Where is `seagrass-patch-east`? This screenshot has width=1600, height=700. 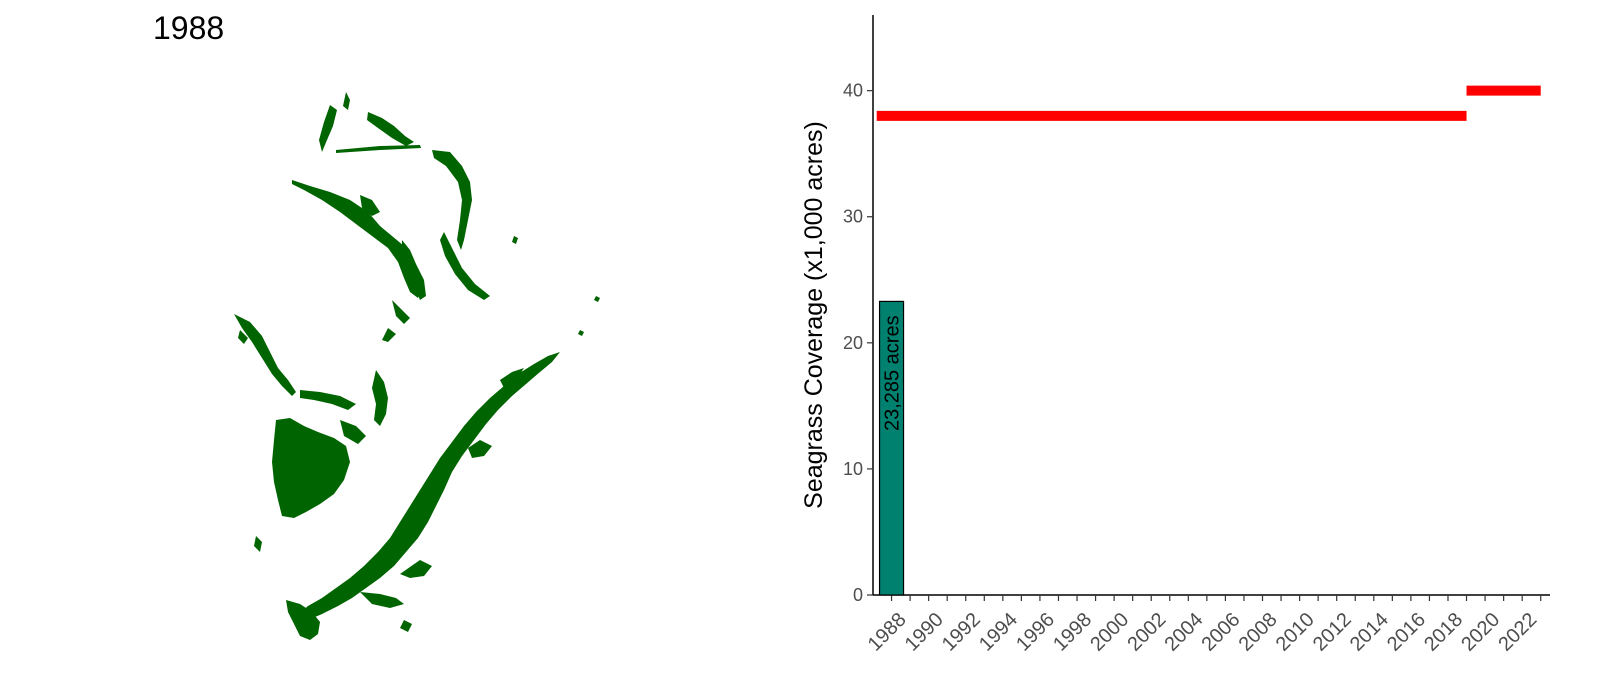
seagrass-patch-east is located at coordinates (465, 266).